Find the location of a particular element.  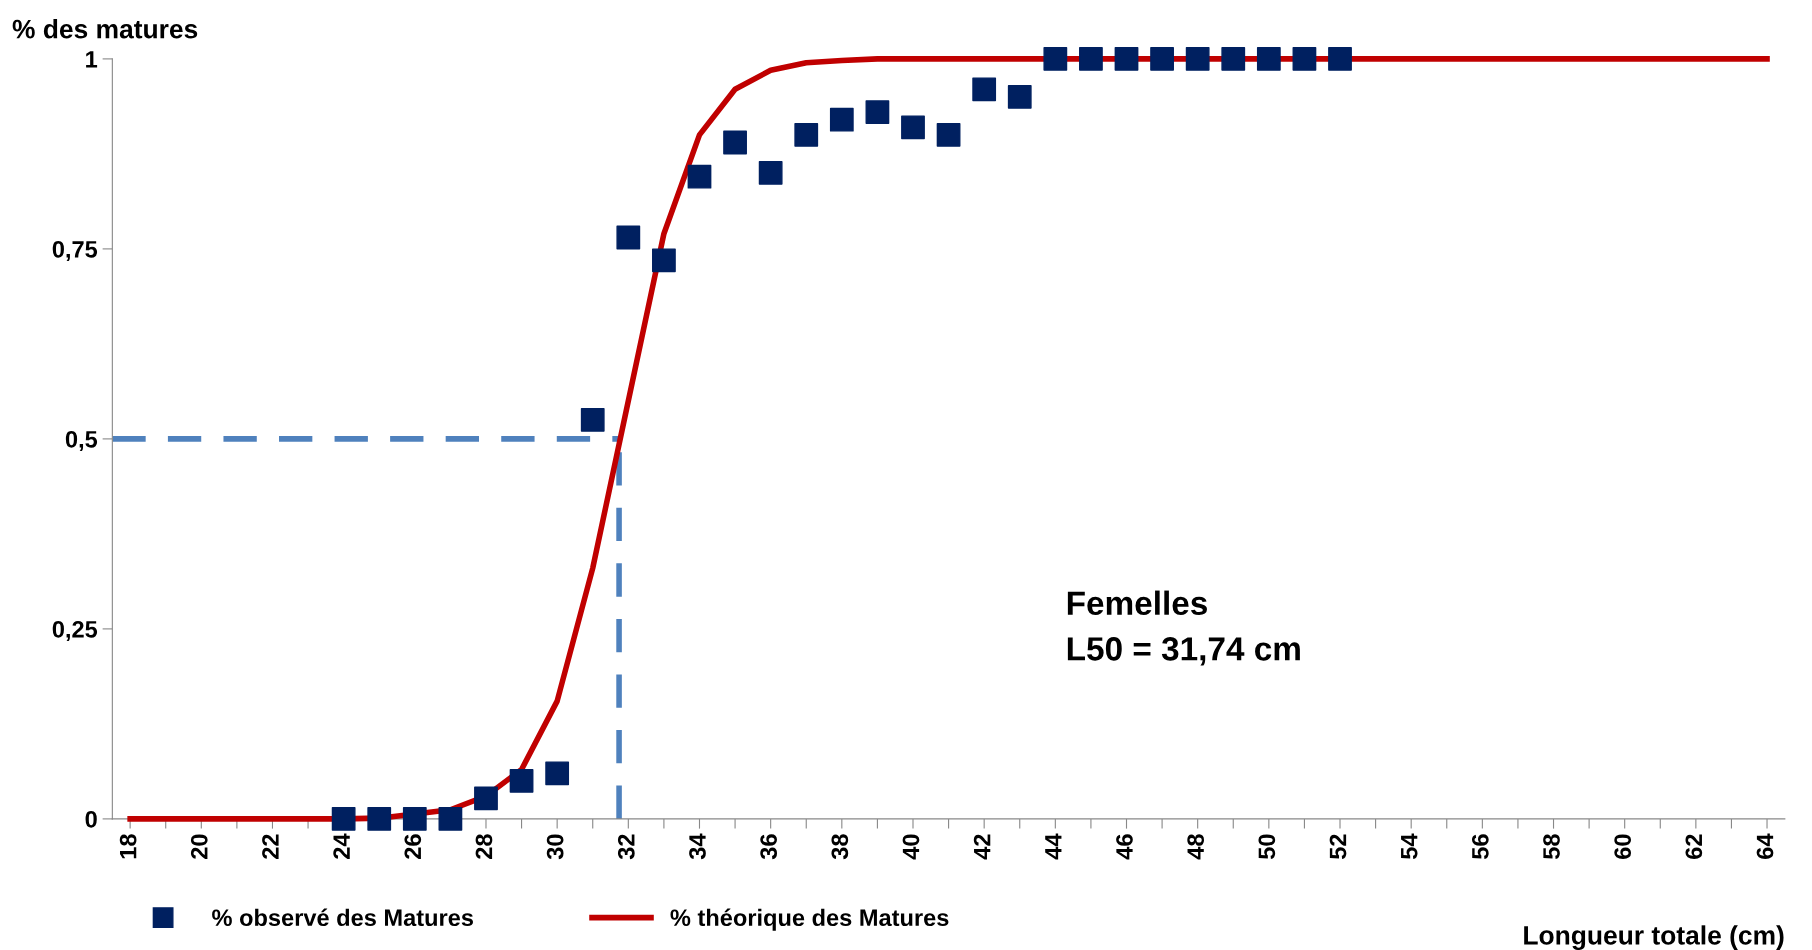

x-tick-label: 34 is located at coordinates (697, 846).